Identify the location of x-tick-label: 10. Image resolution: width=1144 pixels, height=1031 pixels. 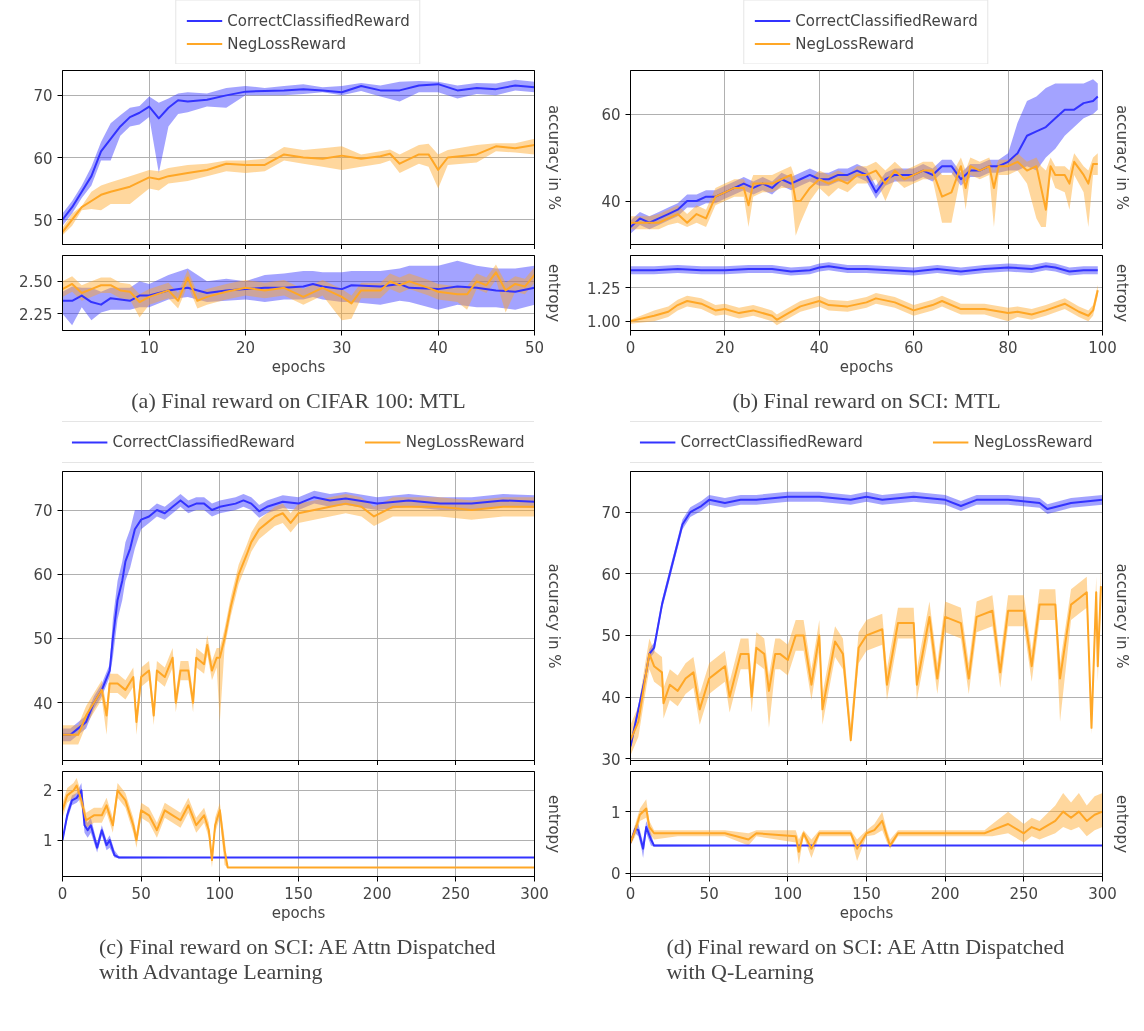
(149, 347).